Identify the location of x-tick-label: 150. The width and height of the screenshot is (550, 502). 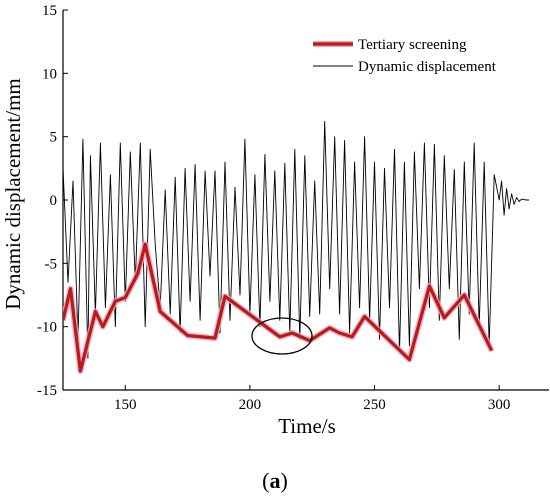
(125, 405).